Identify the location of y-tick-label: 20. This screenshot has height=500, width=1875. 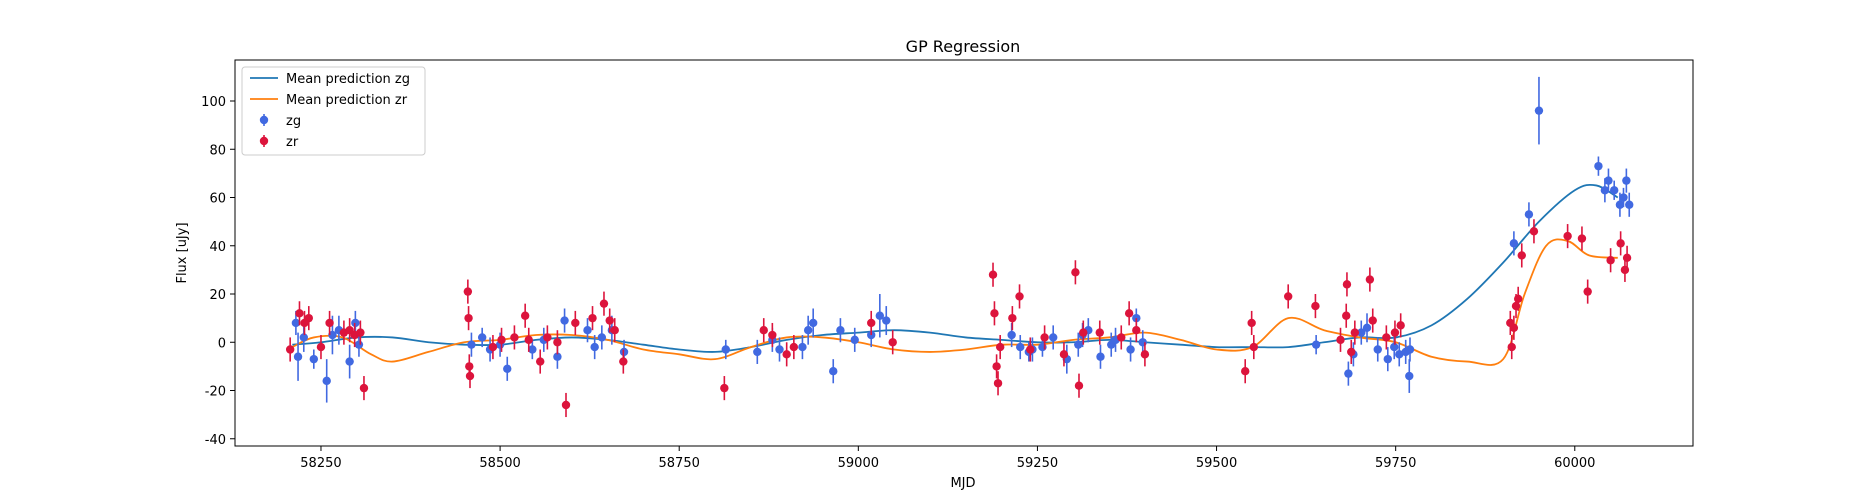
(217, 295).